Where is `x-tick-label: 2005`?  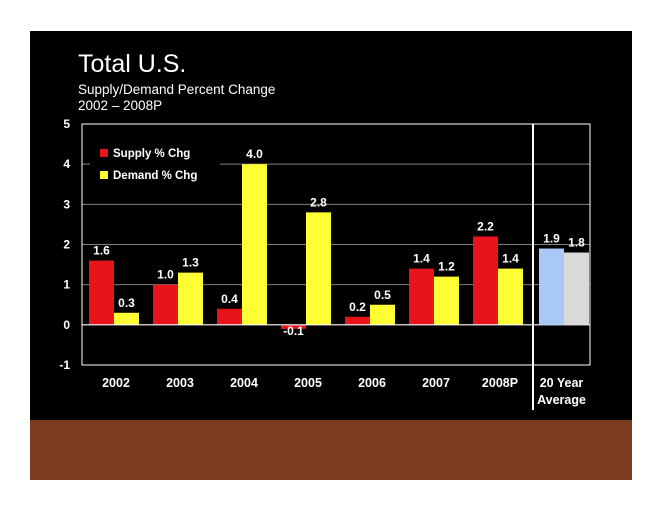 x-tick-label: 2005 is located at coordinates (308, 383).